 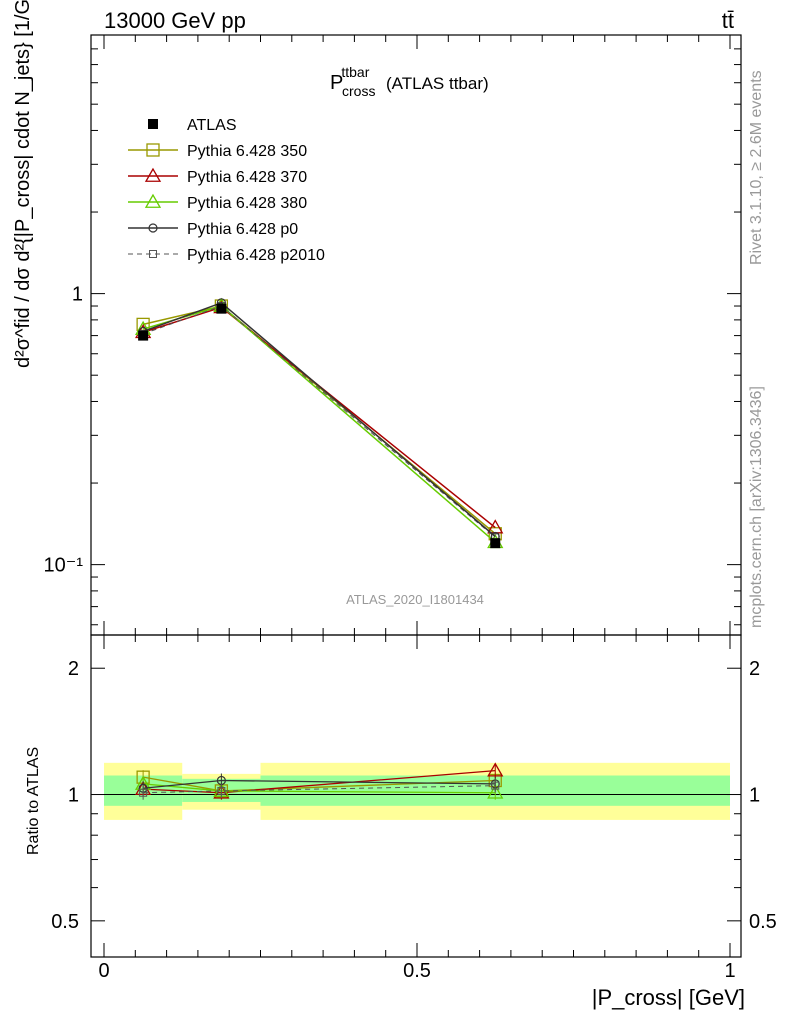 What do you see at coordinates (415, 599) in the screenshot?
I see `analysis-watermark: ATLAS_2020_I1801434` at bounding box center [415, 599].